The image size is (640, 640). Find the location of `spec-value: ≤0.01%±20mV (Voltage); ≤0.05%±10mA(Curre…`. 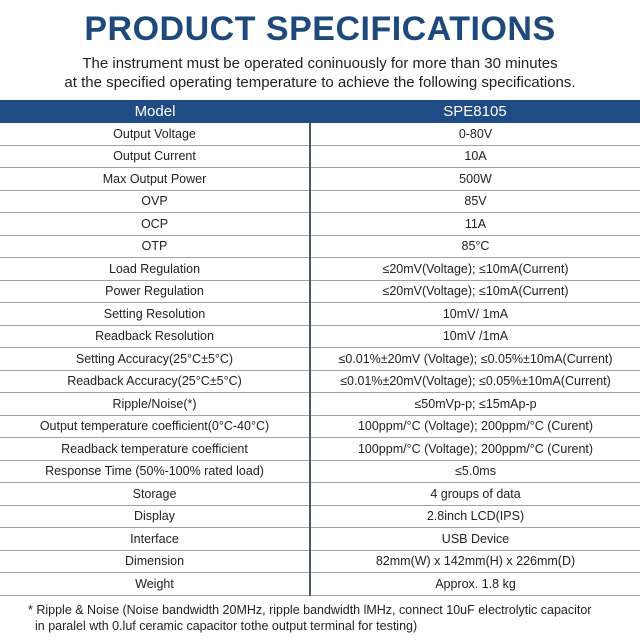

spec-value: ≤0.01%±20mV (Voltage); ≤0.05%±10mA(Curre… is located at coordinates (475, 359).